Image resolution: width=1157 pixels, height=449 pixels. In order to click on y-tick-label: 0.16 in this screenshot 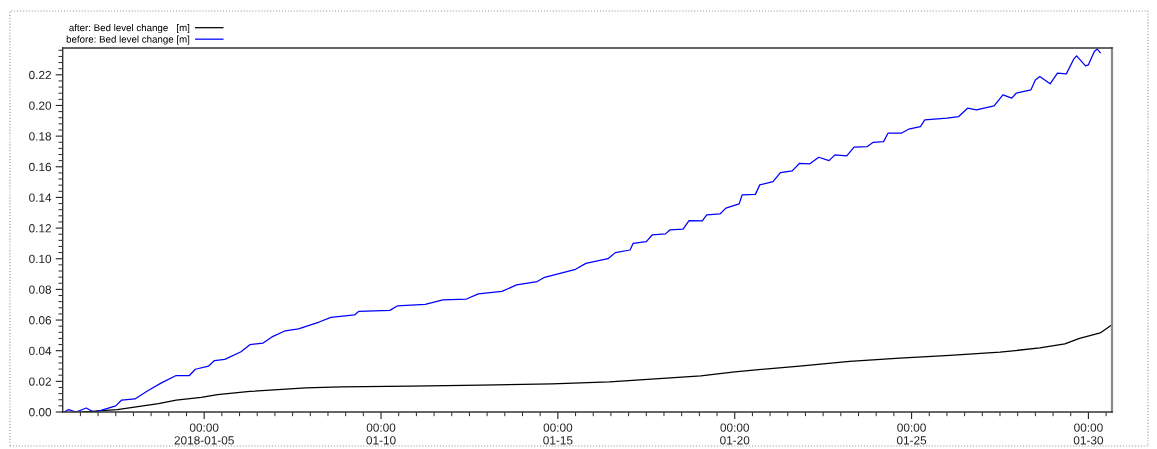, I will do `click(40, 167)`.